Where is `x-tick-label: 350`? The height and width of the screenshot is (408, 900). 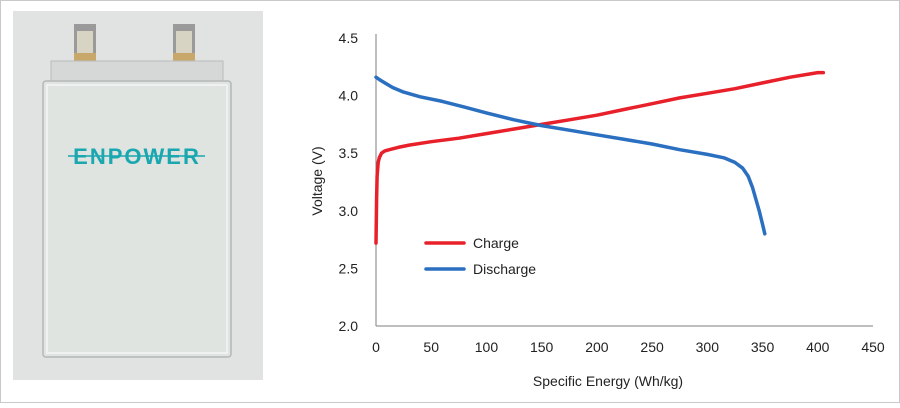 x-tick-label: 350 is located at coordinates (763, 347).